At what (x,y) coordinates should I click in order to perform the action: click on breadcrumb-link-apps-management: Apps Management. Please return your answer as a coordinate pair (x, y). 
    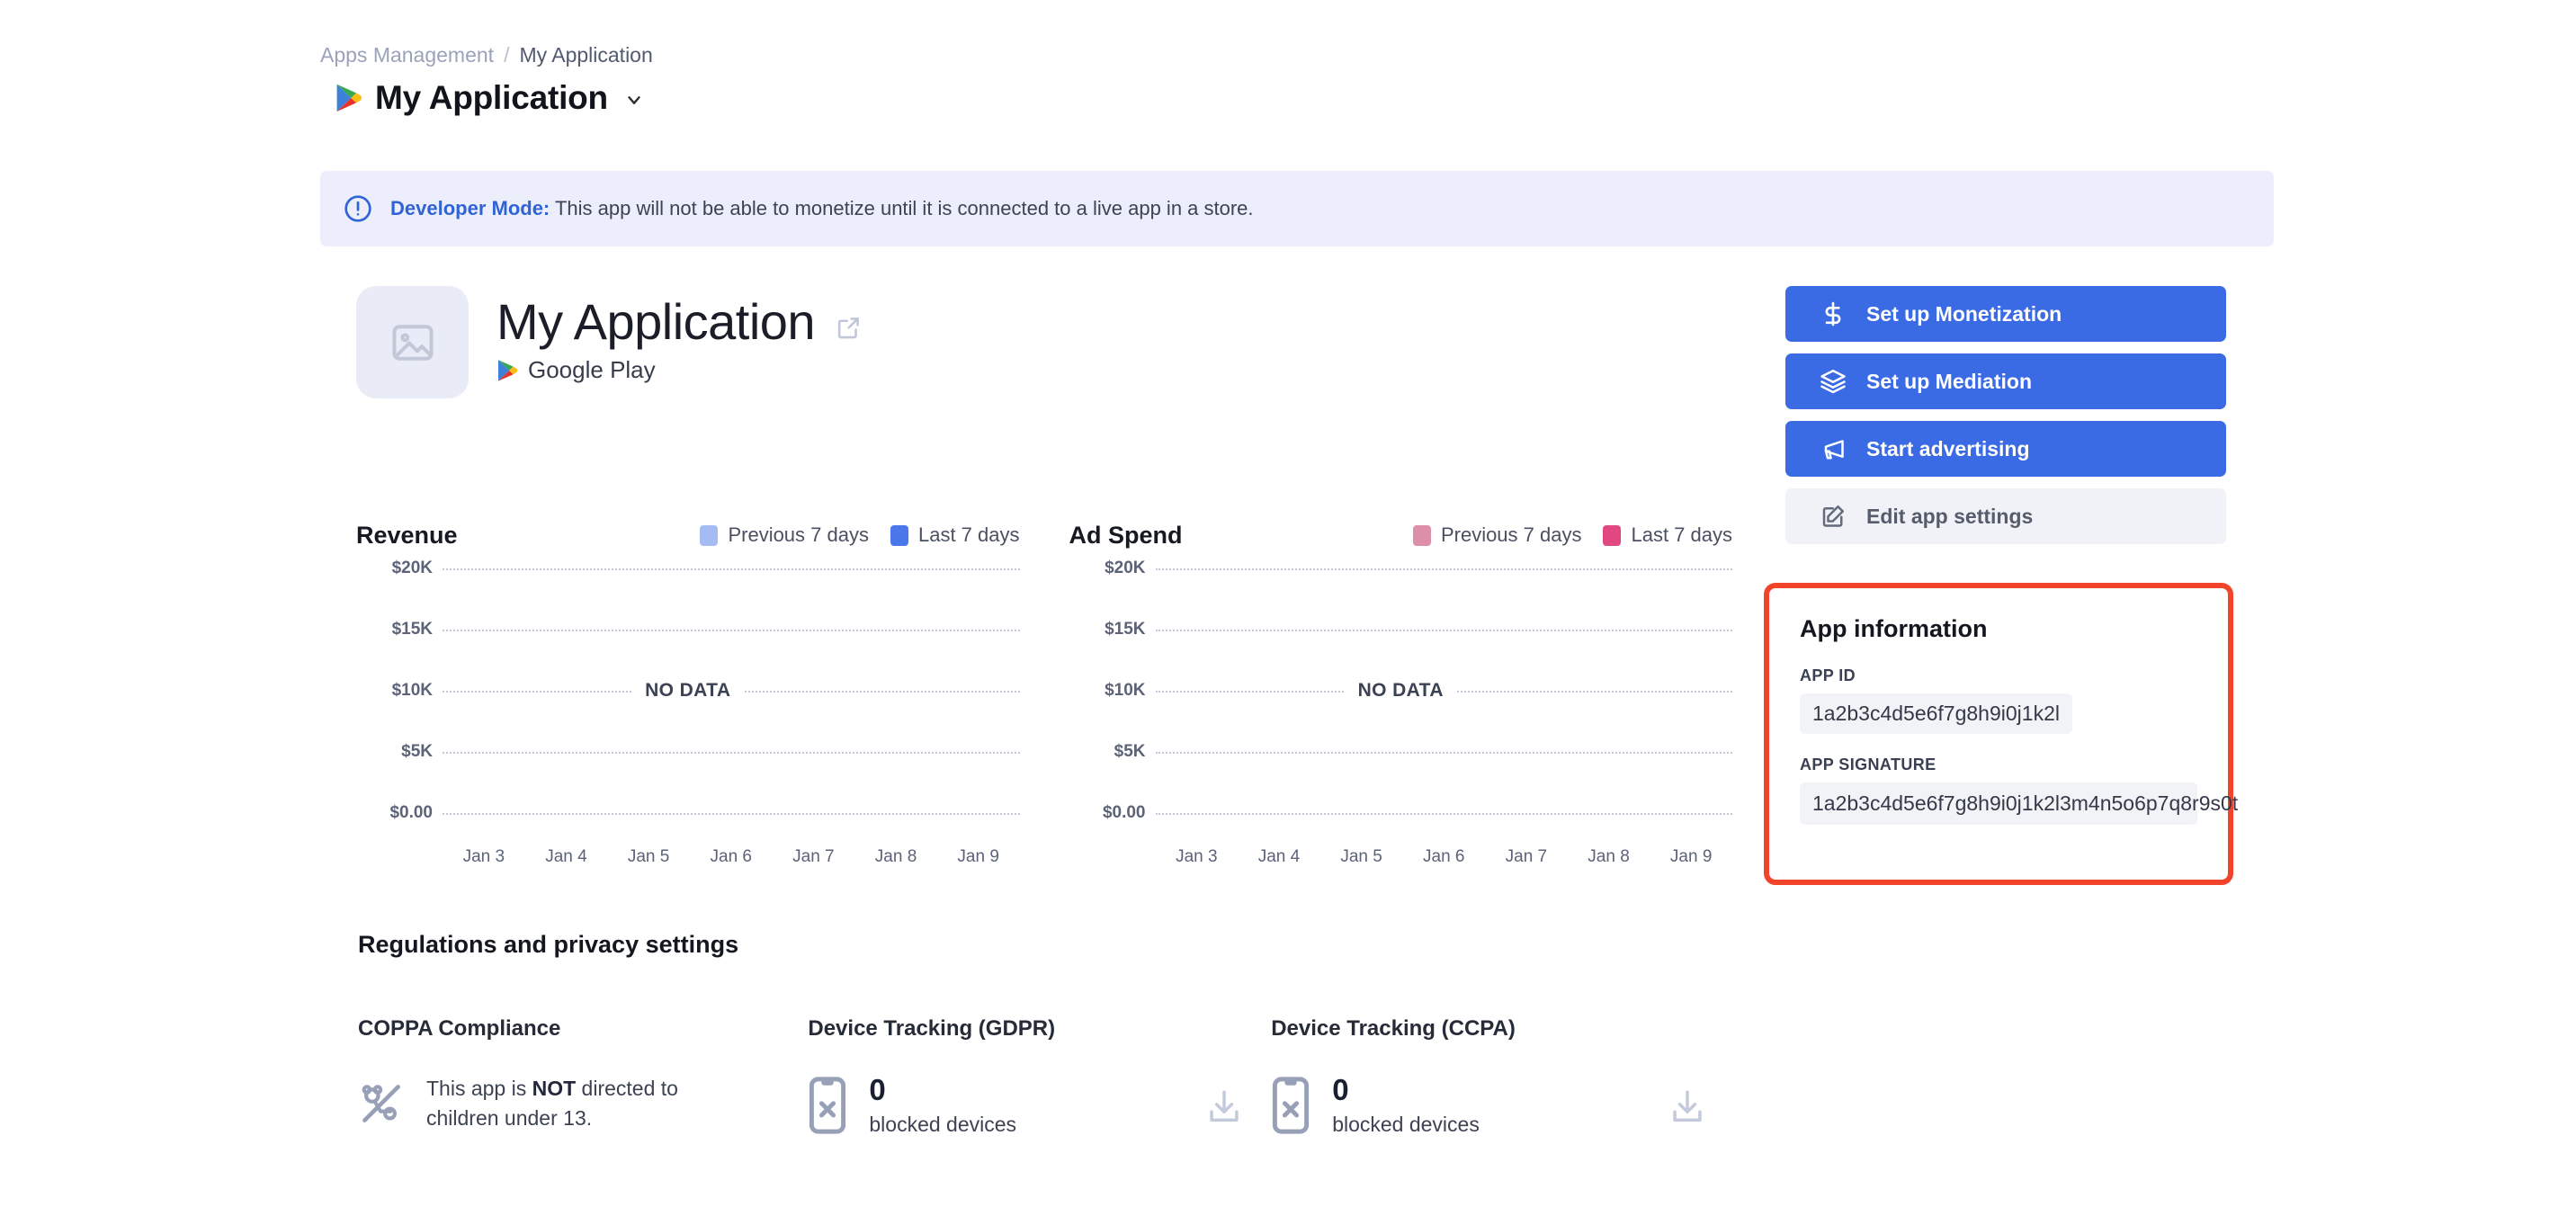
    Looking at the image, I should click on (407, 55).